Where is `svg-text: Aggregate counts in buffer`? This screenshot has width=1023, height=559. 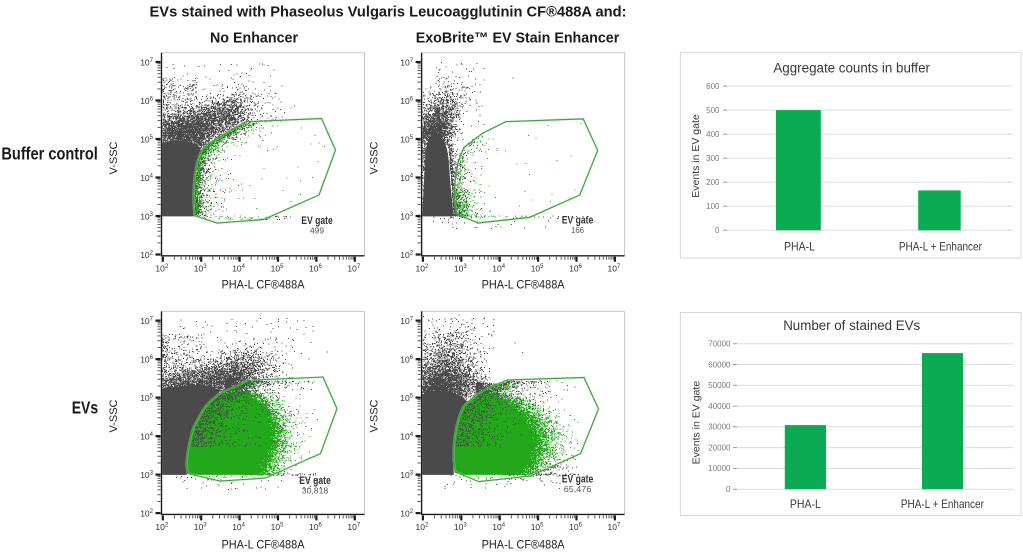 svg-text: Aggregate counts in buffer is located at coordinates (851, 68).